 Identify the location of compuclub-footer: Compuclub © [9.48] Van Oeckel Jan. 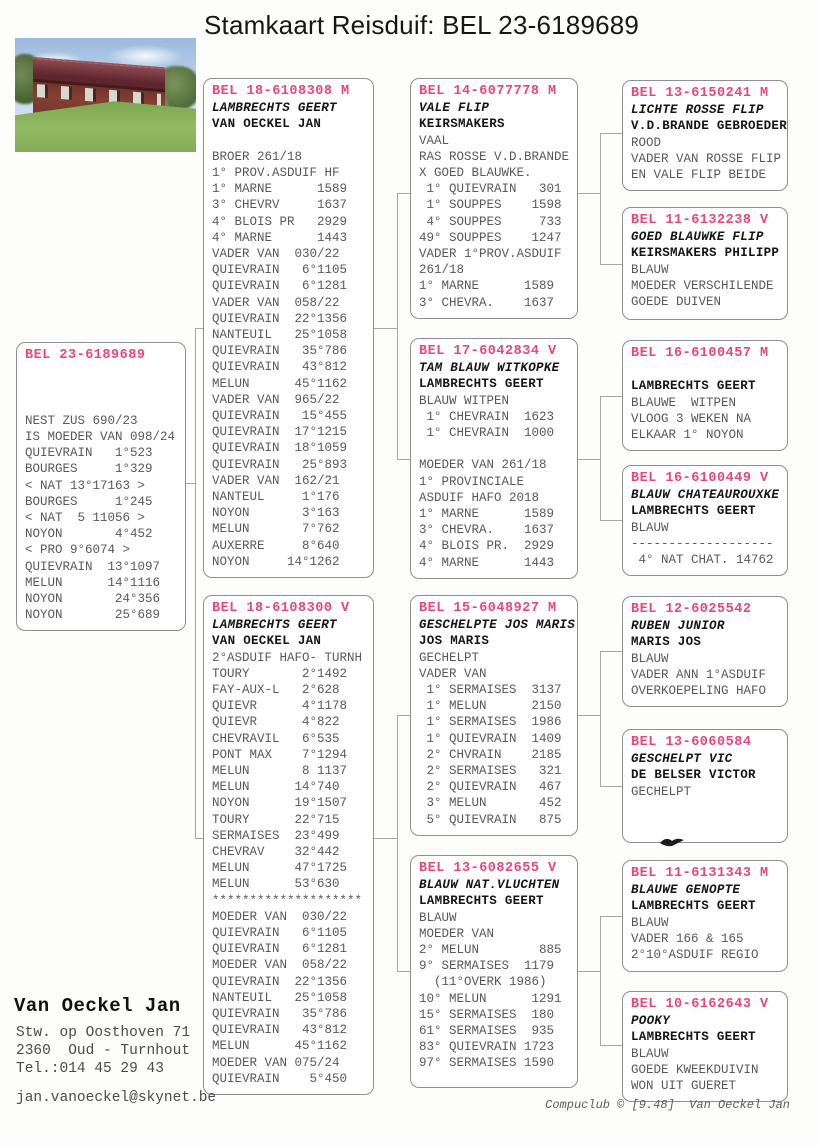
(667, 1105).